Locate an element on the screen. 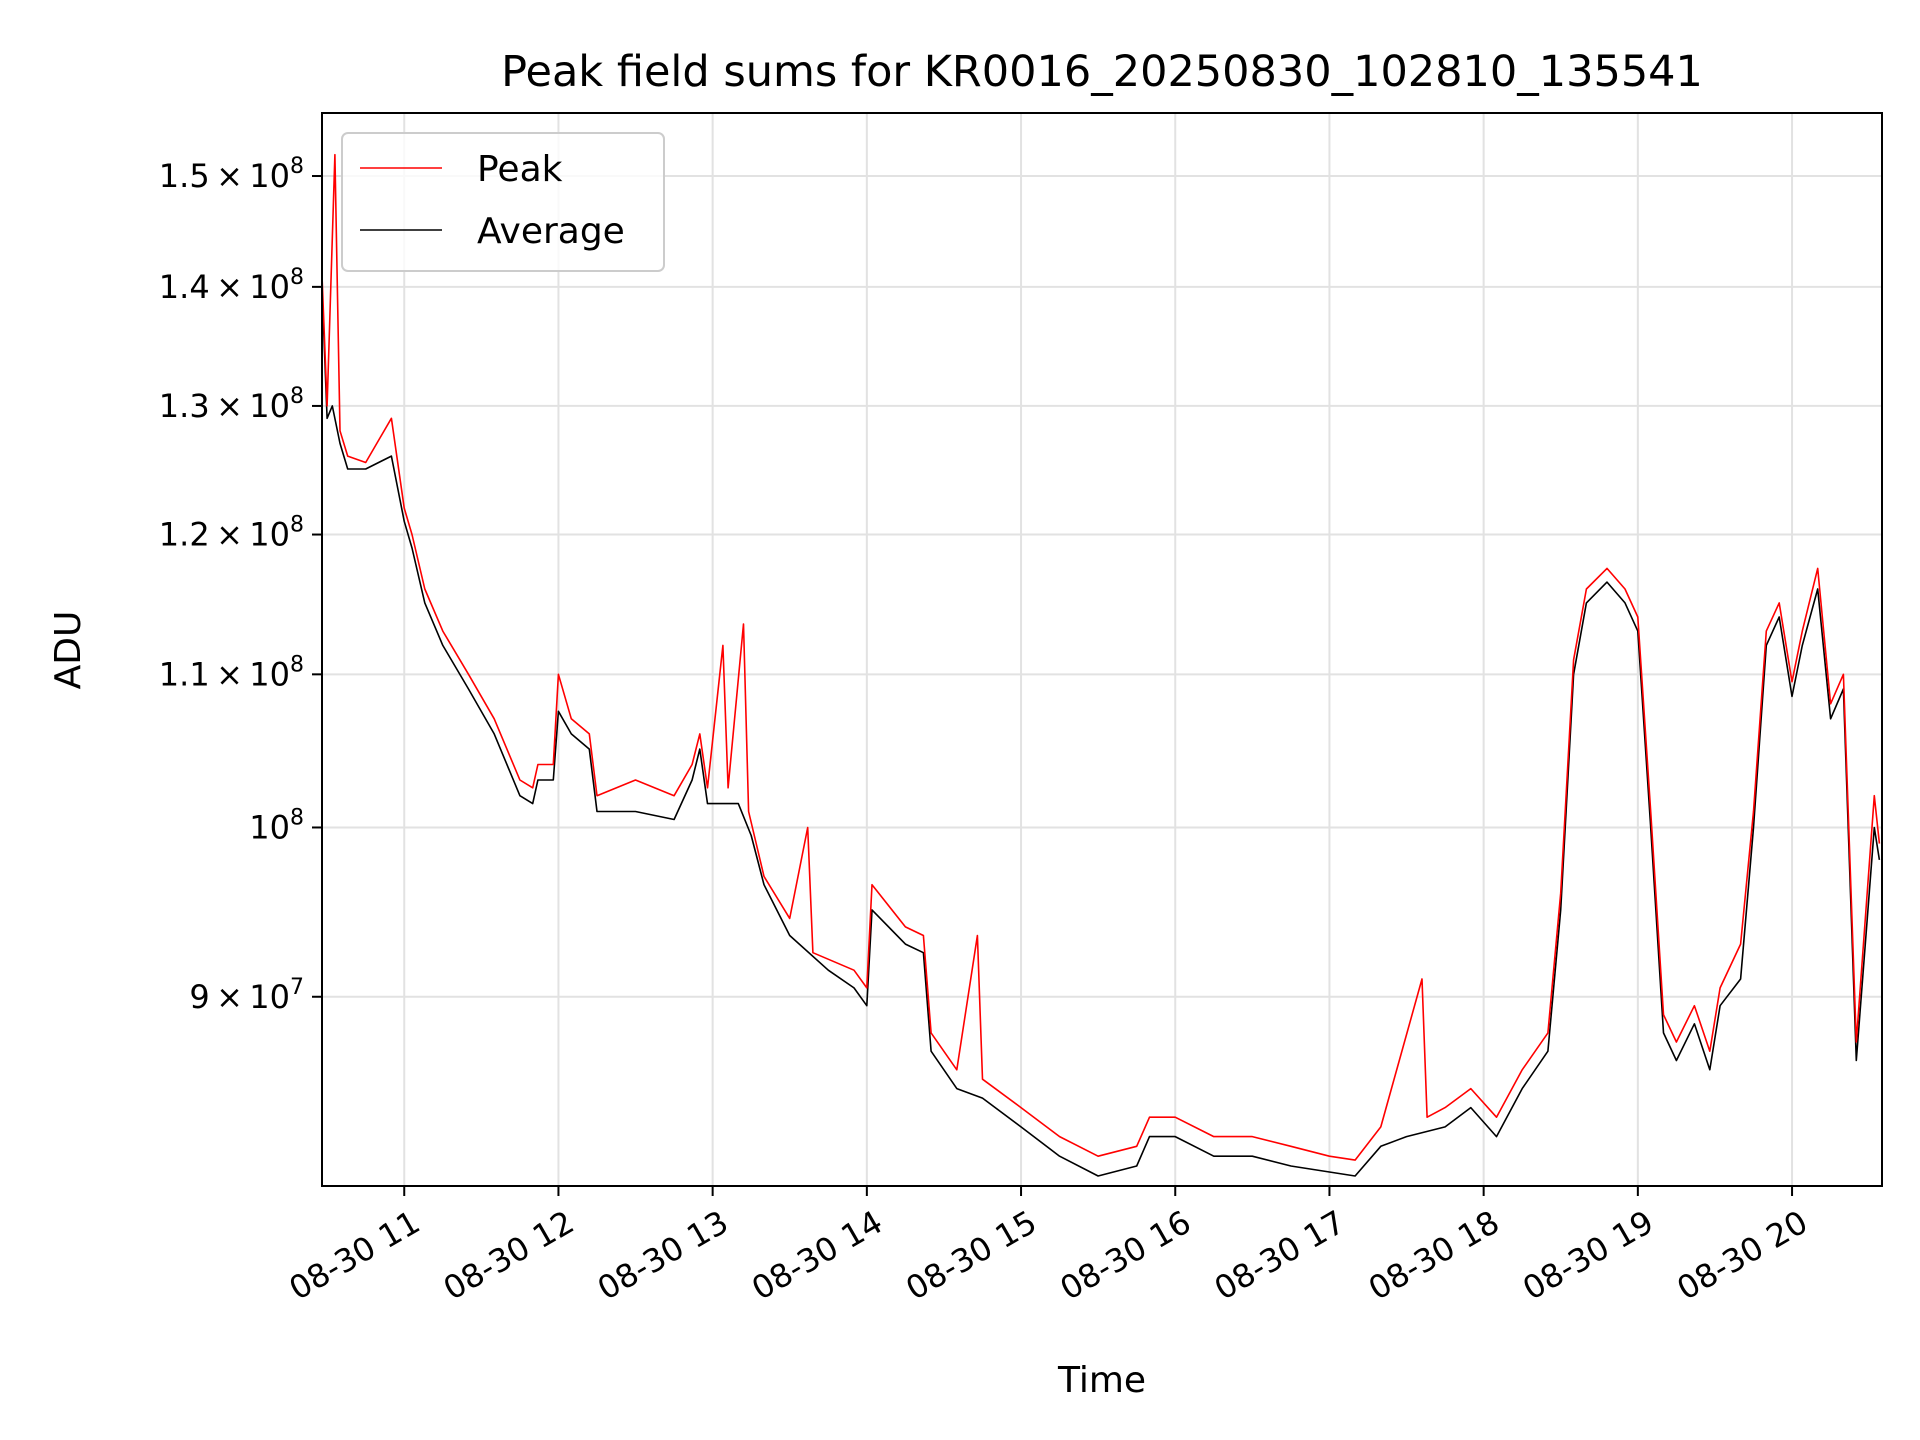 The image size is (1920, 1440). y-tick-label: 1.5 × 108 is located at coordinates (231, 174).